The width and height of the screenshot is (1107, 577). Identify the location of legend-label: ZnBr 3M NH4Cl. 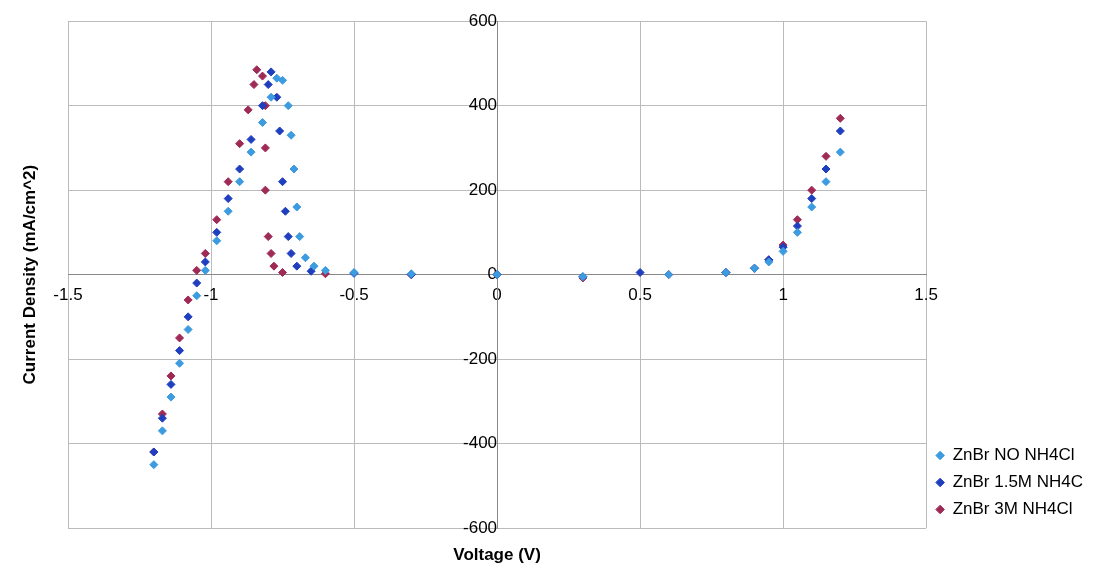
(1012, 509).